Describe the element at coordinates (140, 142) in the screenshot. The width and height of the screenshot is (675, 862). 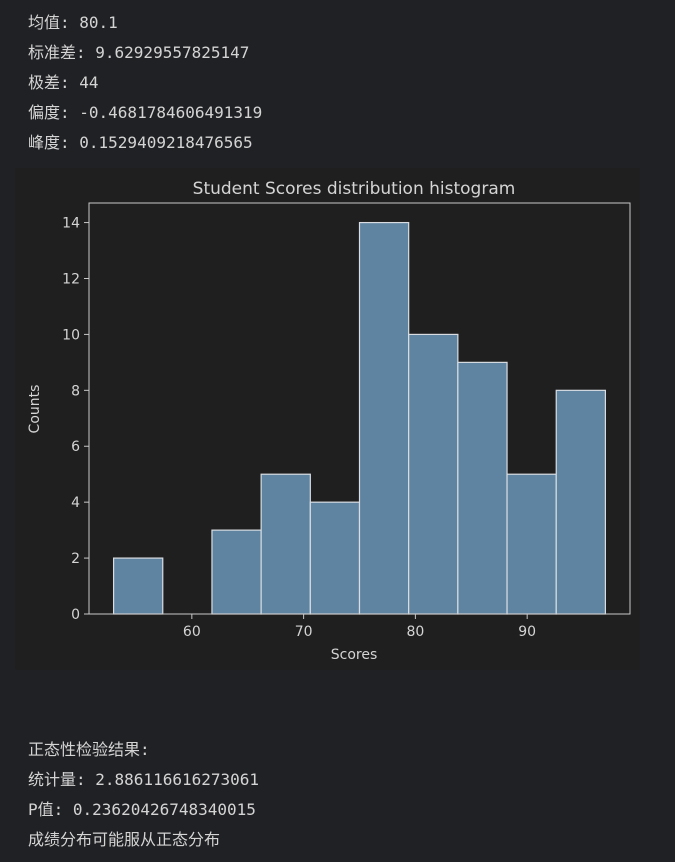
I see `kurtosis-line: 峰度: 0.1529409218476565` at that location.